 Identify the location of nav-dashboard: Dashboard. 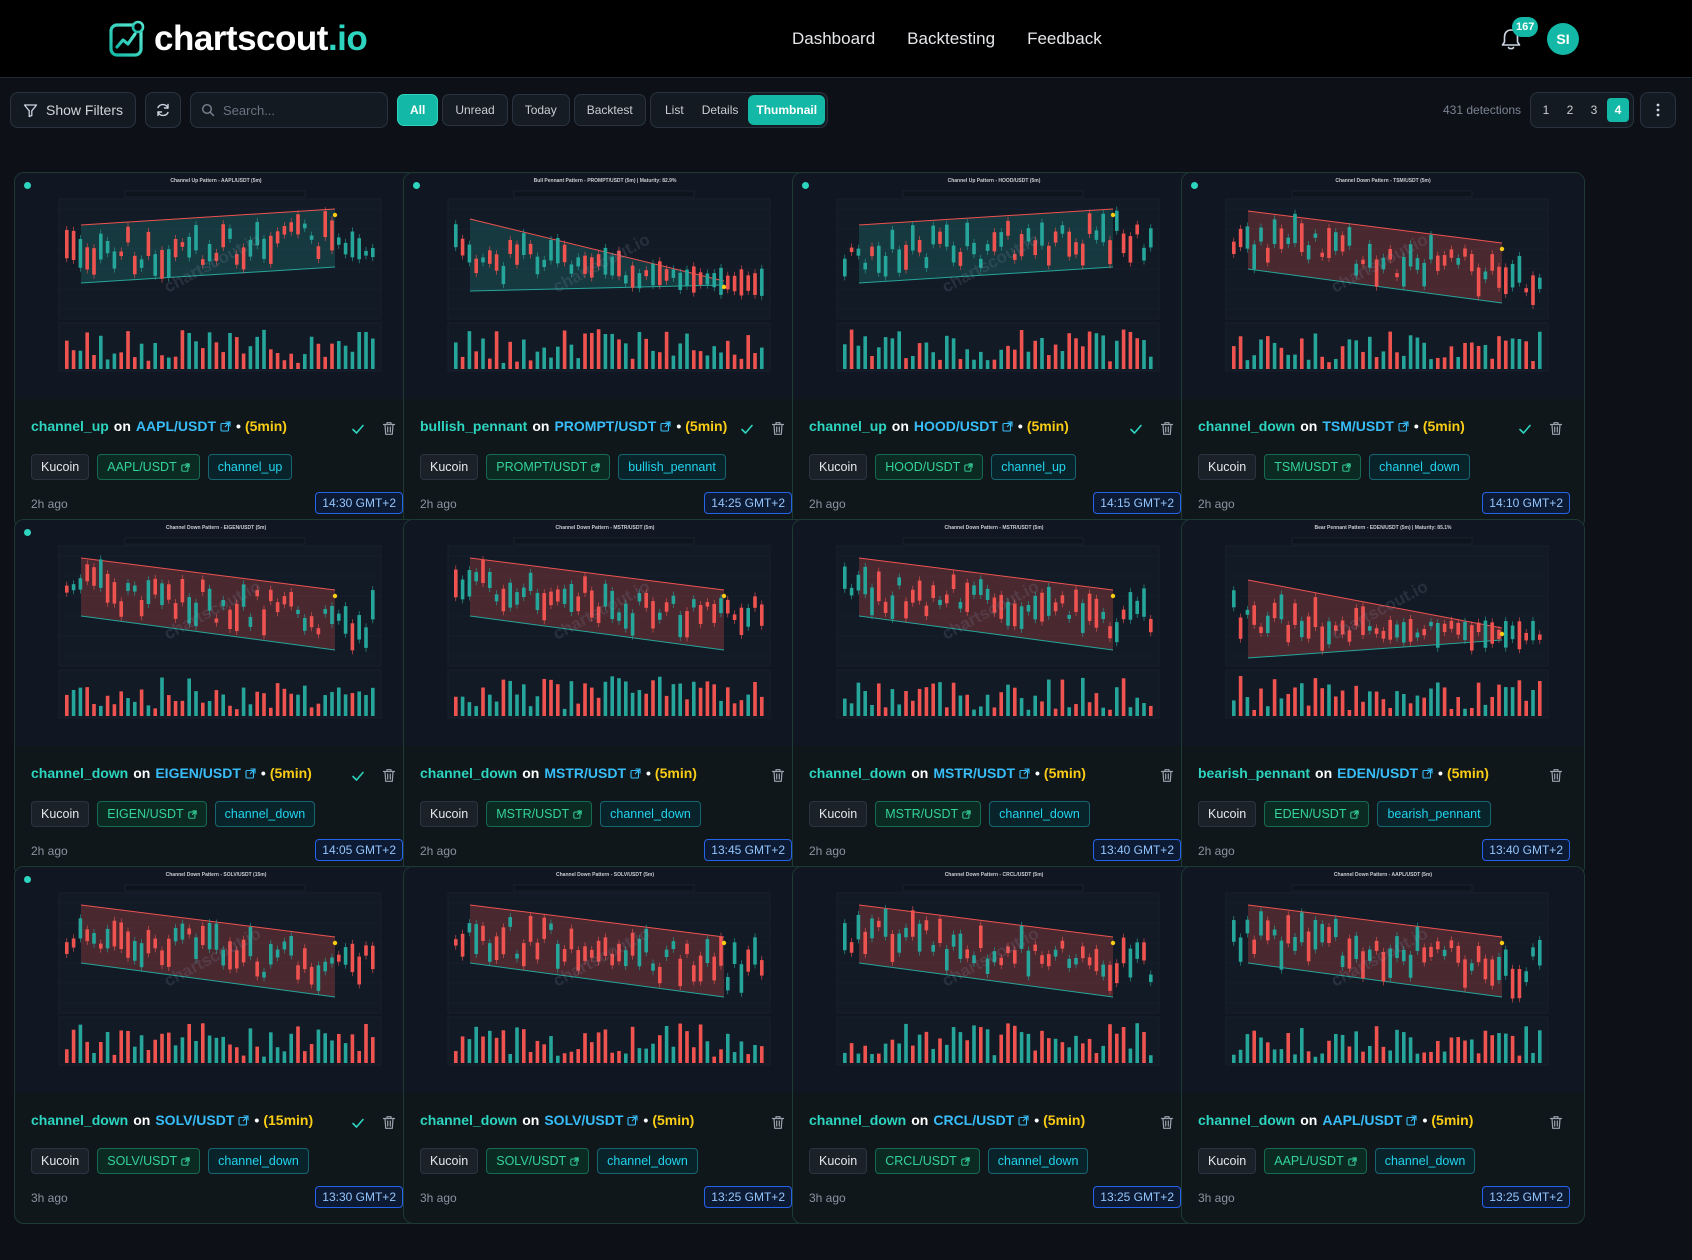
(834, 38).